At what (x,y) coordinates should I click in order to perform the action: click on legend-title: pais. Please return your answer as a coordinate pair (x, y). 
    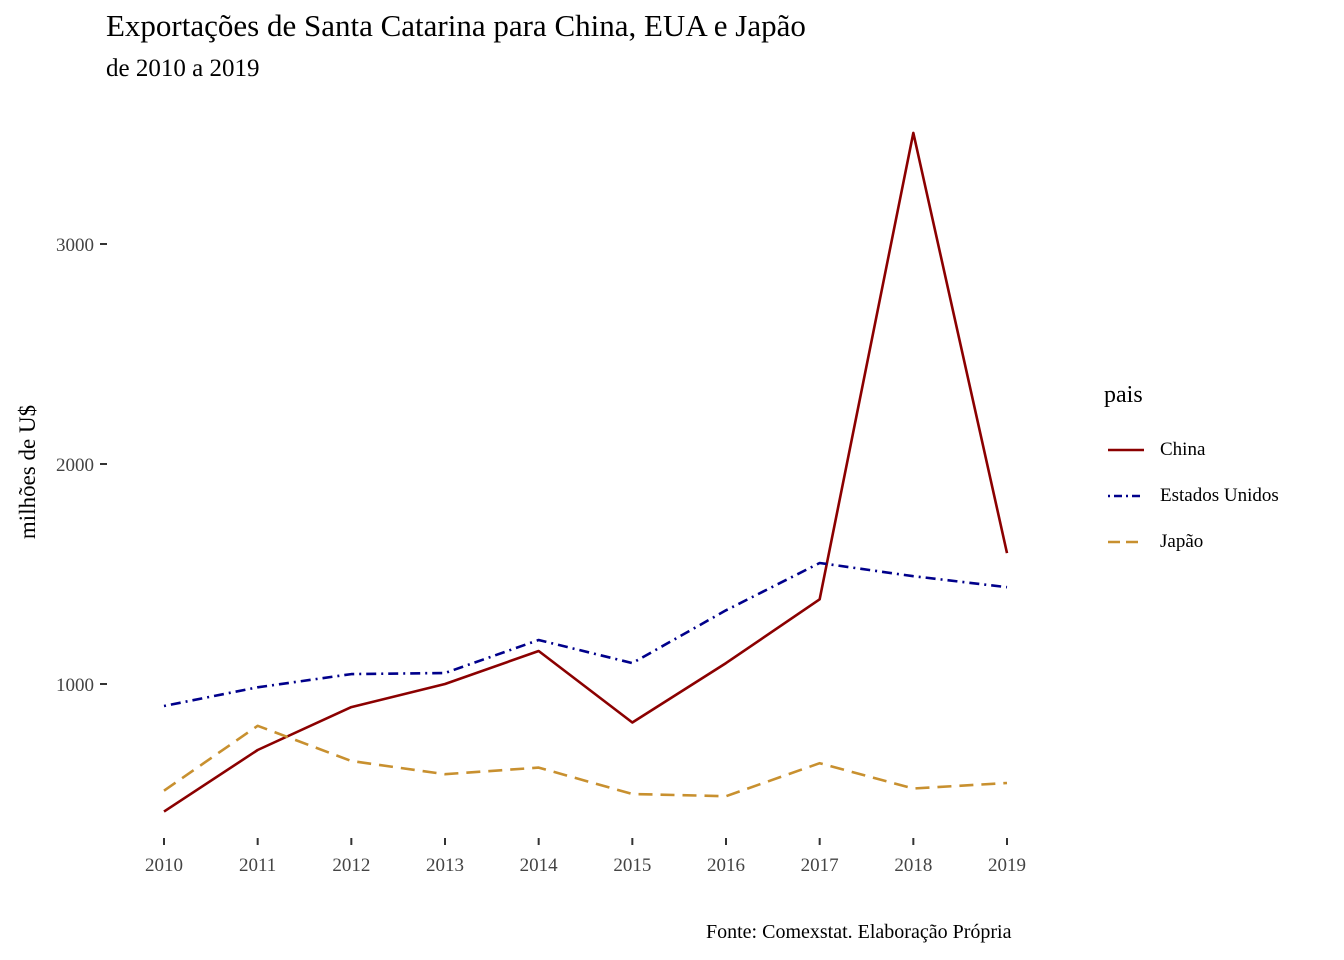
    Looking at the image, I should click on (1123, 395).